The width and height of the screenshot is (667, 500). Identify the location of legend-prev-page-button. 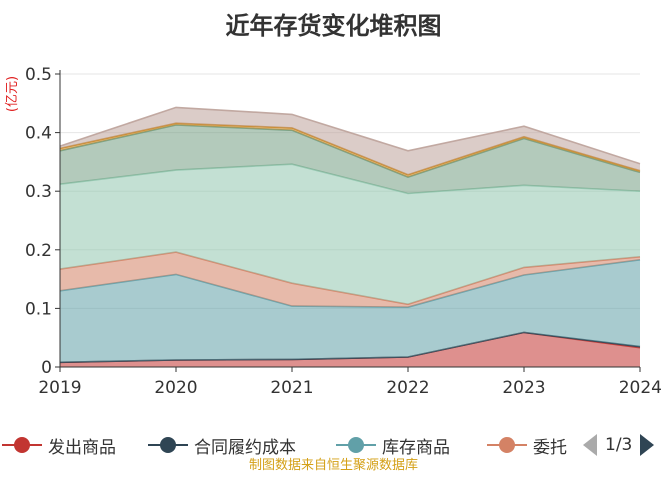
(590, 445).